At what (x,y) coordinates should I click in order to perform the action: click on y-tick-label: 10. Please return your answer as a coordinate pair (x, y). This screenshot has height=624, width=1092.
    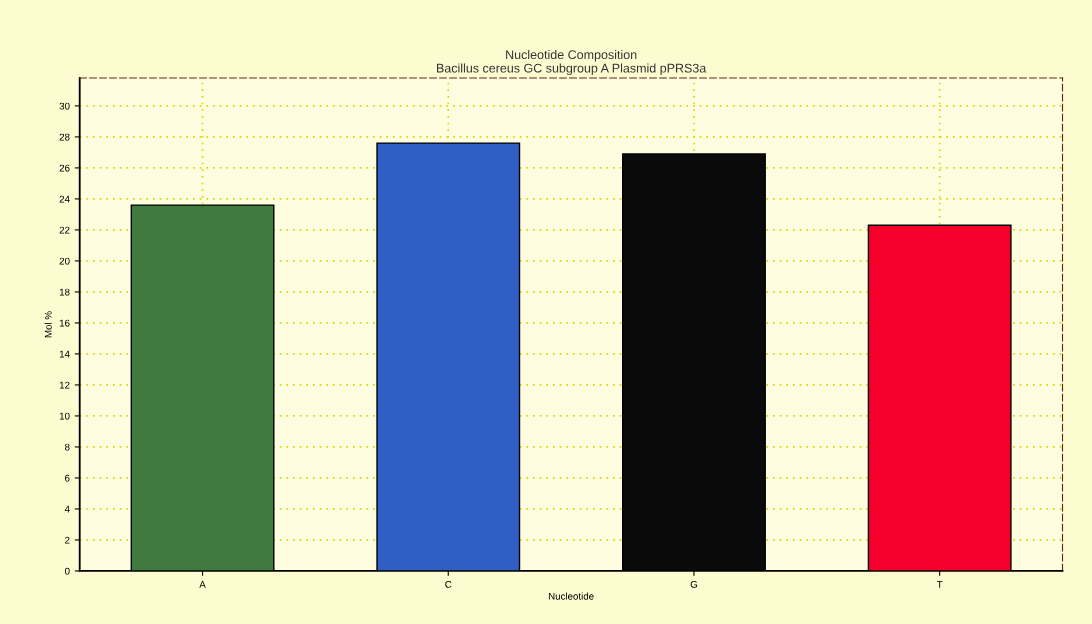
    Looking at the image, I should click on (64, 416).